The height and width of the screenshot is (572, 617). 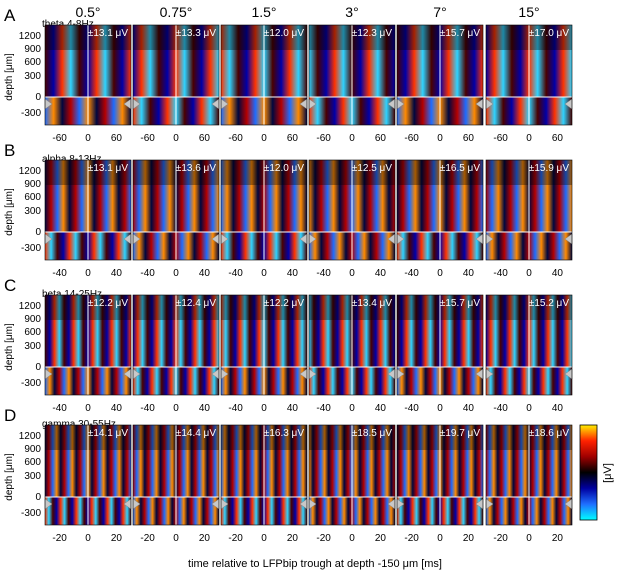 I want to click on heatmap-panel: ±18.5 μV -20 0 20, so click(x=352, y=484).